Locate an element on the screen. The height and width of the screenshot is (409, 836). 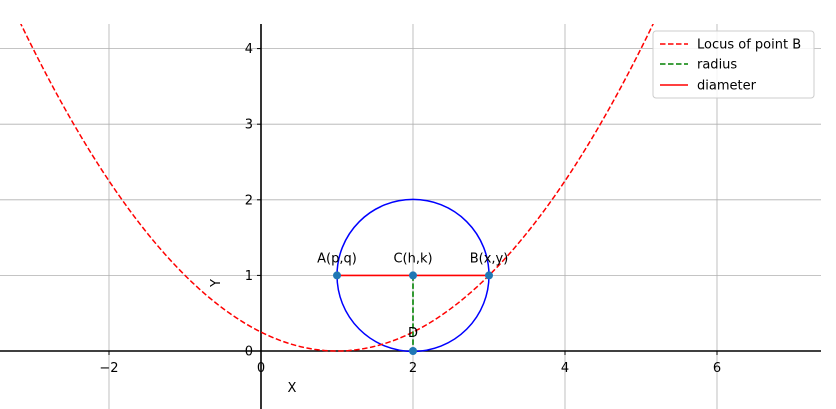
x-tick-label: 2 is located at coordinates (413, 368).